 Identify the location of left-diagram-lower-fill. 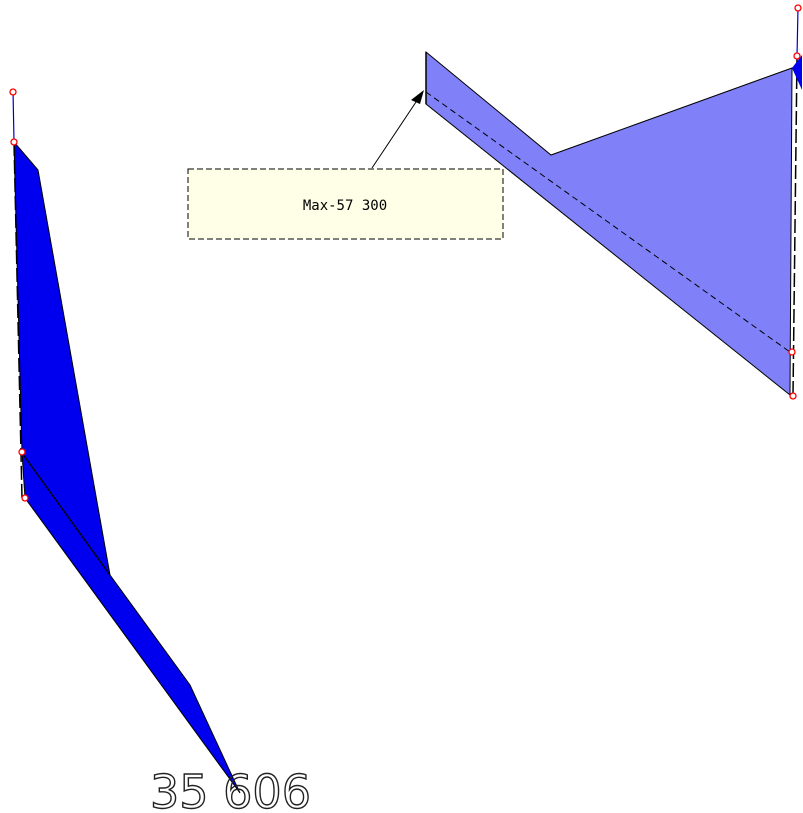
(131, 622).